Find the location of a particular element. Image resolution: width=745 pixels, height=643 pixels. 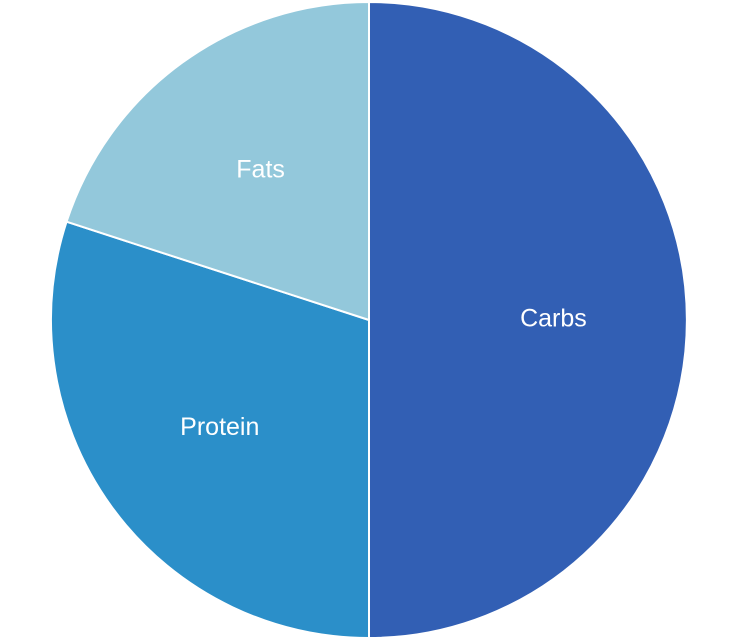

slice-label-protein: Protein is located at coordinates (219, 427).